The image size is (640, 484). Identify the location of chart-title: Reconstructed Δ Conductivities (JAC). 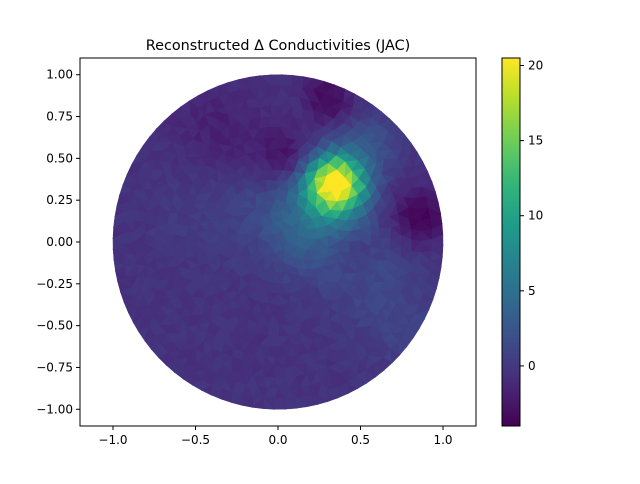
(278, 46).